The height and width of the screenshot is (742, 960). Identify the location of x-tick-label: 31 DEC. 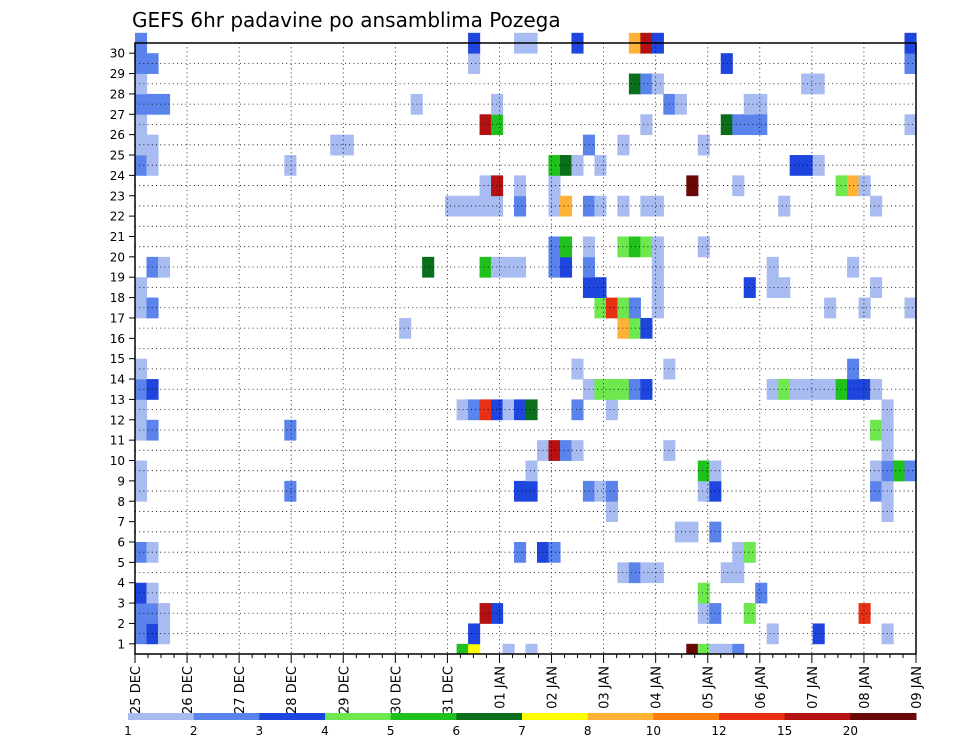
(448, 690).